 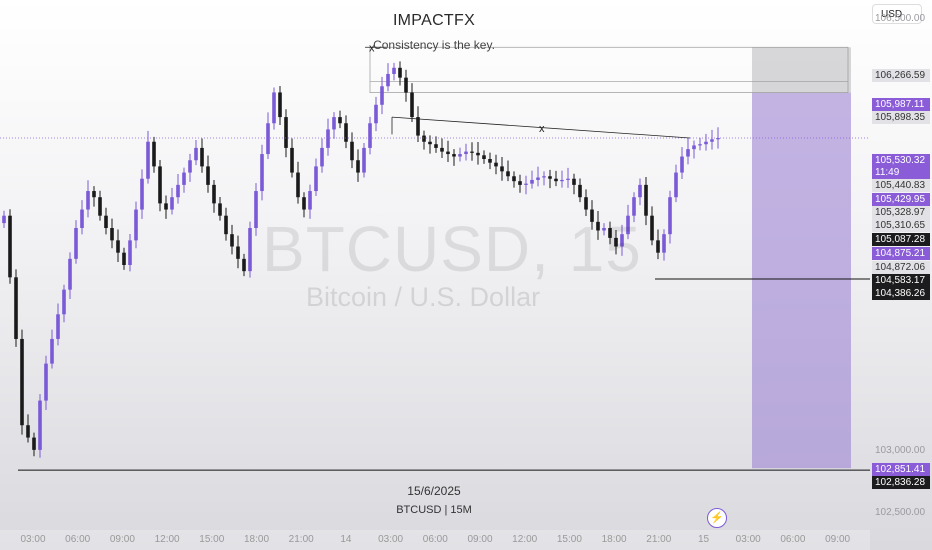 I want to click on price-label: 105,440.83, so click(x=901, y=185).